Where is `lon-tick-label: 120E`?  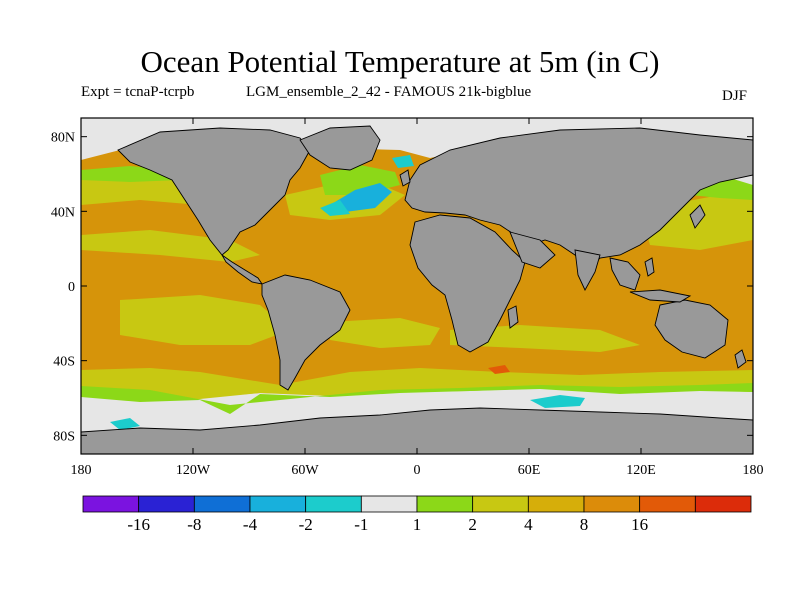 lon-tick-label: 120E is located at coordinates (641, 470).